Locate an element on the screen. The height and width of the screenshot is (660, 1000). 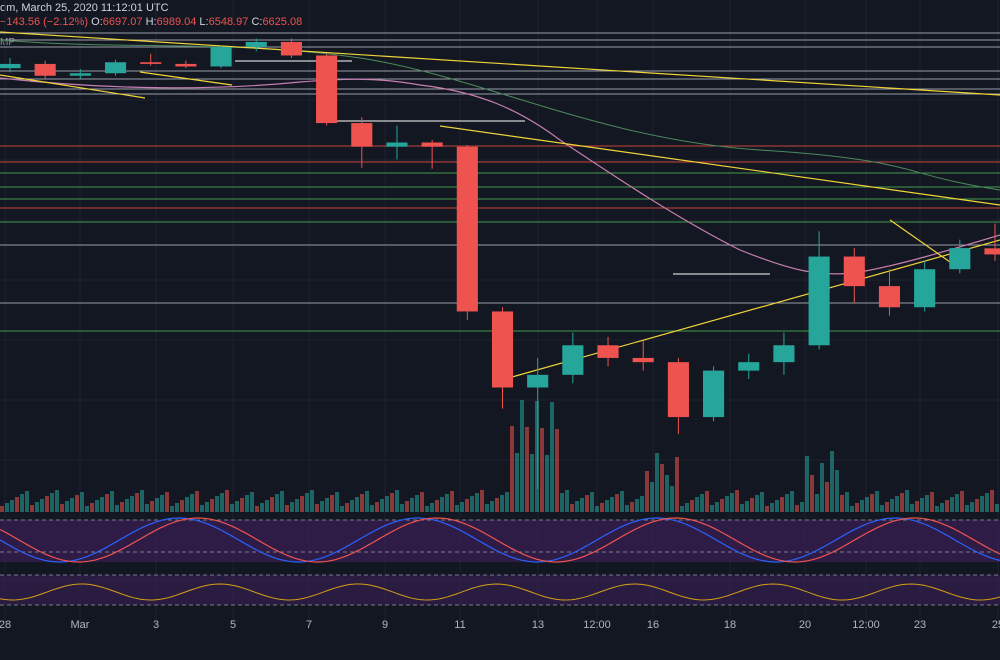
low-value: 6548.97 is located at coordinates (228, 22).